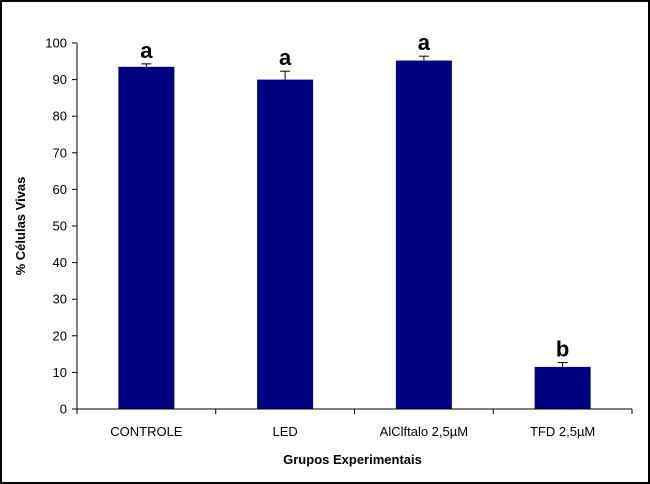 Image resolution: width=650 pixels, height=484 pixels. I want to click on y-tick-label: 0, so click(63, 409).